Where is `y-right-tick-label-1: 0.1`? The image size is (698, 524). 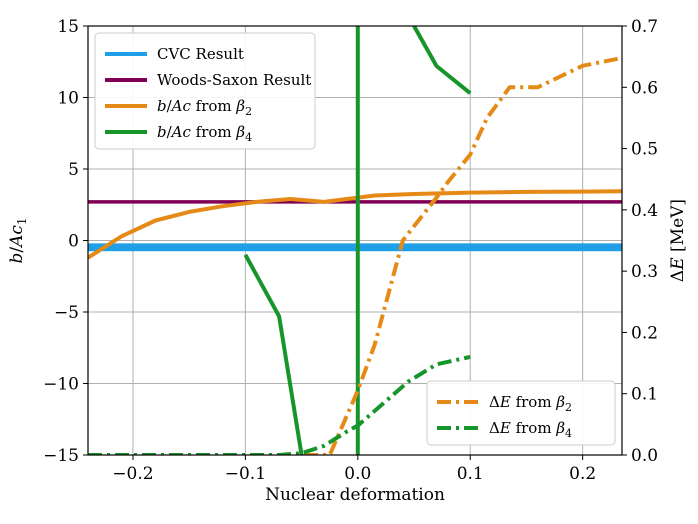
y-right-tick-label-1: 0.1 is located at coordinates (644, 395).